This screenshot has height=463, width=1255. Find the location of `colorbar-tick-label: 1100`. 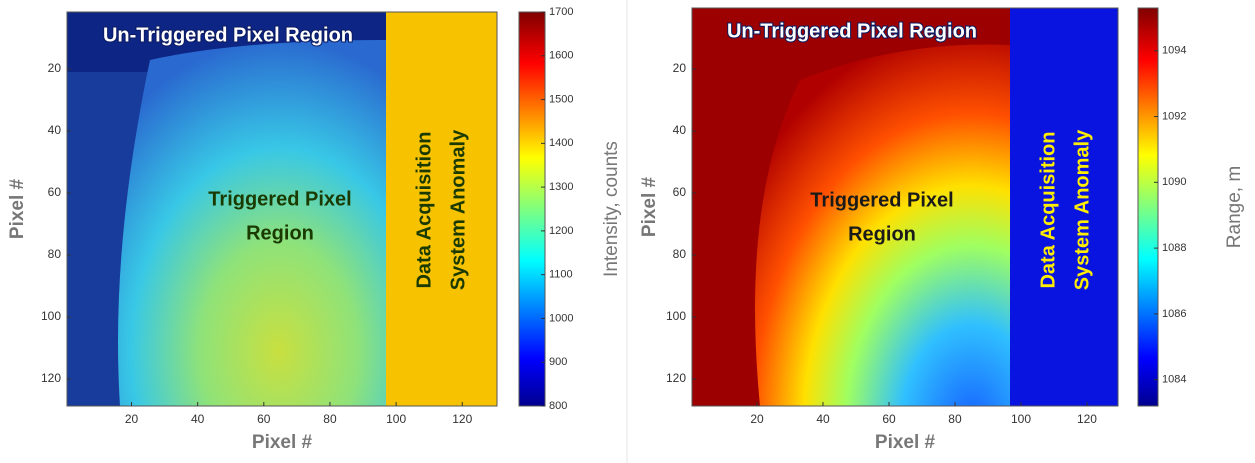

colorbar-tick-label: 1100 is located at coordinates (561, 275).